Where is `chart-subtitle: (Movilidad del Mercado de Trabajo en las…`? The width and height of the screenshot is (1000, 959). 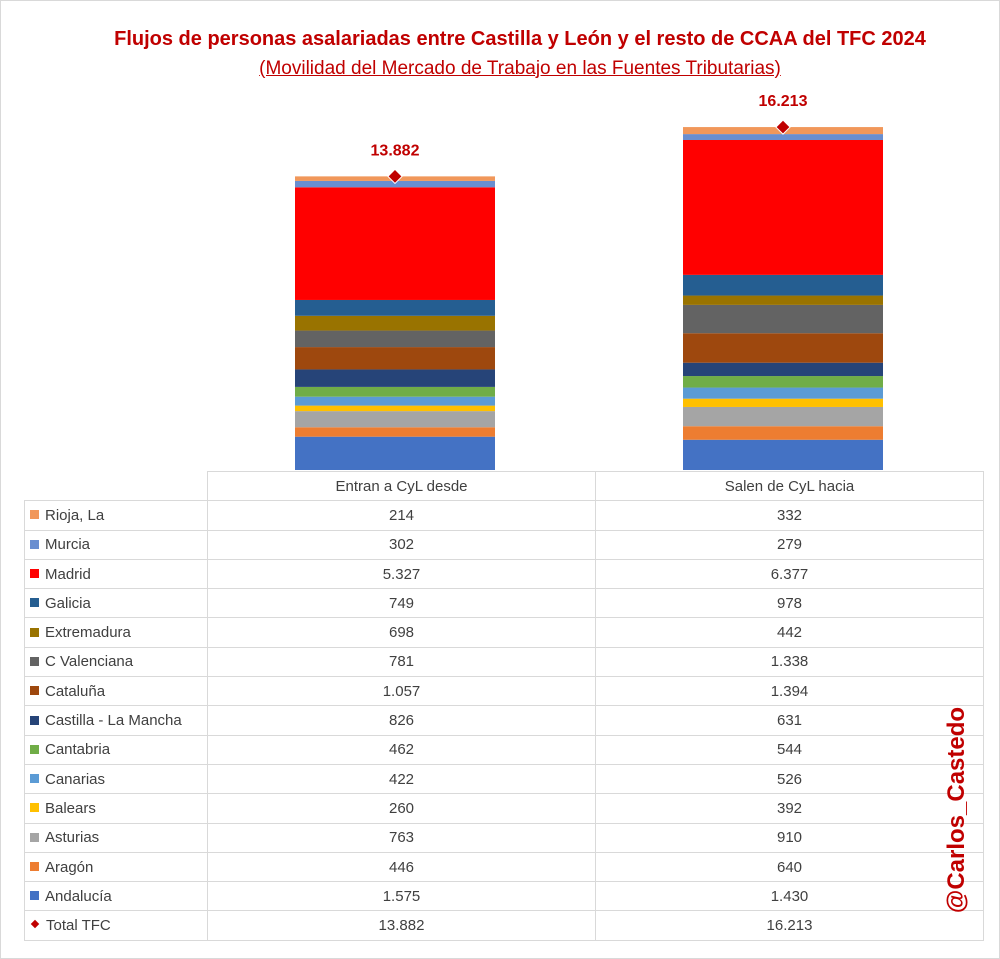
chart-subtitle: (Movilidad del Mercado de Trabajo en las… is located at coordinates (520, 68).